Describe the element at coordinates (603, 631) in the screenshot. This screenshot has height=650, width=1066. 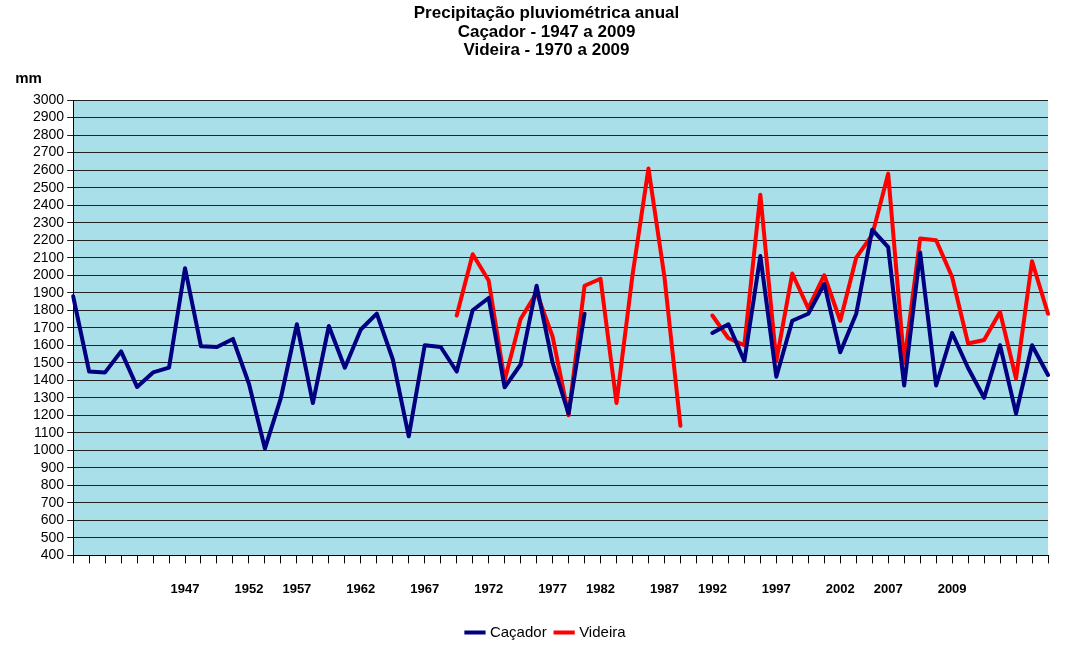
I see `legend-label: Videira` at that location.